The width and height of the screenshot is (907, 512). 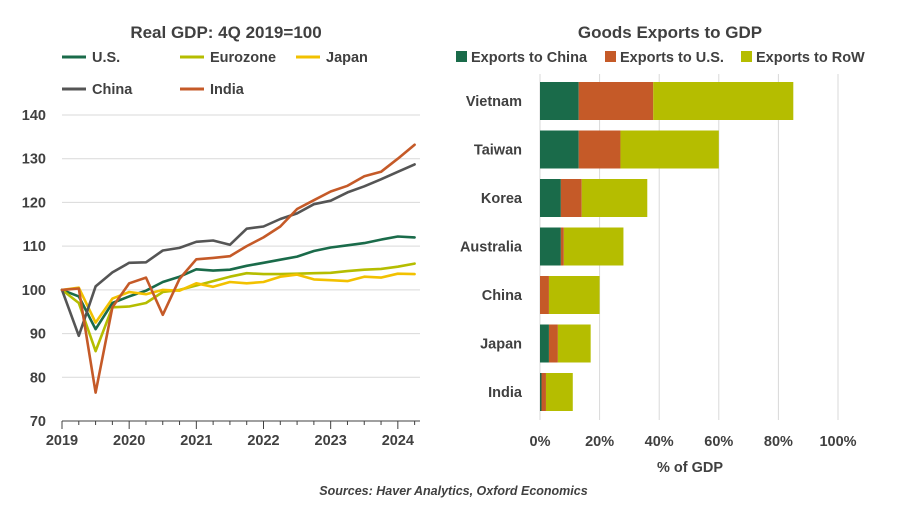 I want to click on y-tick-label-100: 100, so click(x=34, y=291).